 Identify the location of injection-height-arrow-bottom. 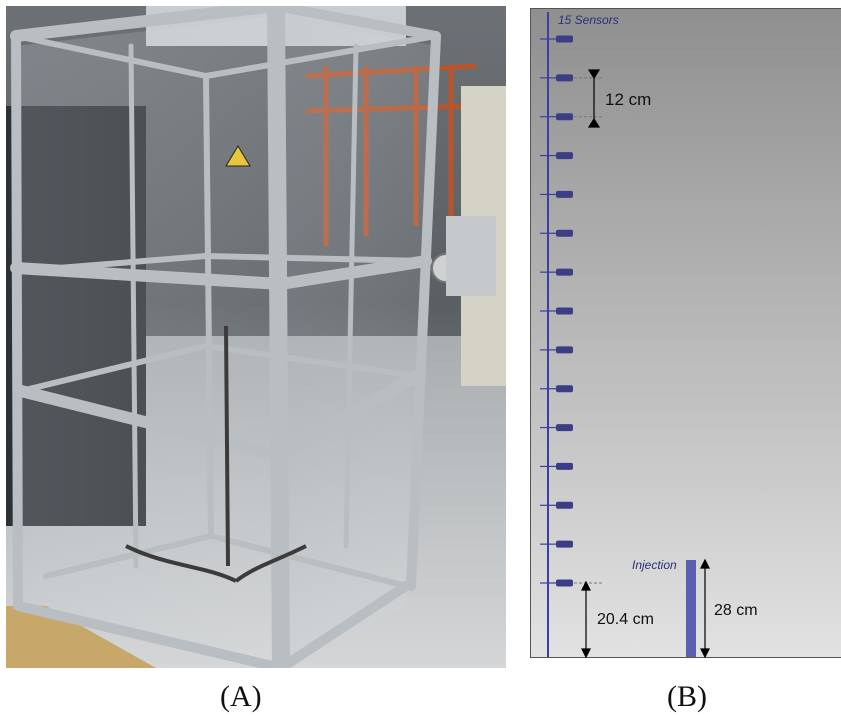
(705, 653).